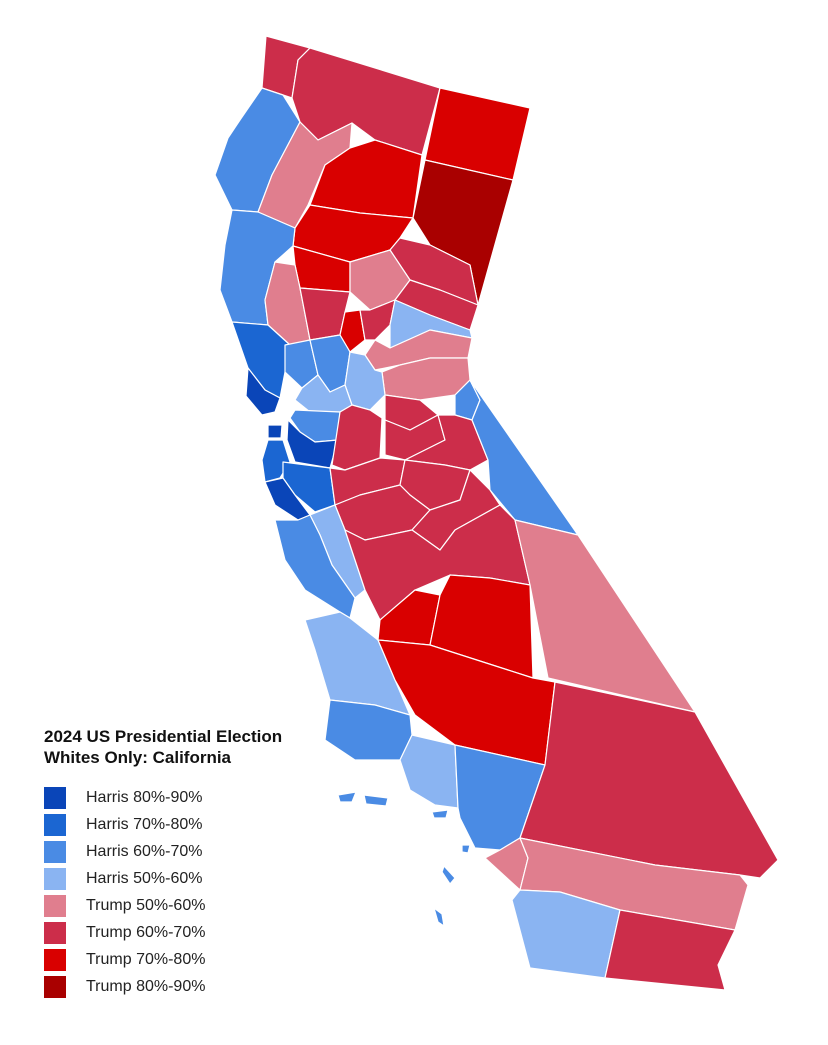 The image size is (828, 1045). What do you see at coordinates (138, 757) in the screenshot?
I see `legend-title-line-2: Whites Only: California` at bounding box center [138, 757].